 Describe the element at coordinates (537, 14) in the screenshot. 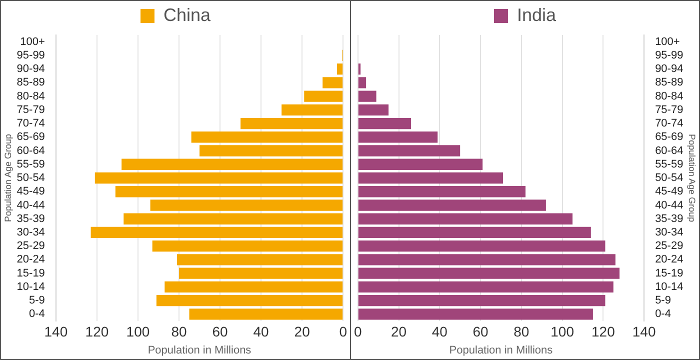

I see `legend-label: India` at that location.